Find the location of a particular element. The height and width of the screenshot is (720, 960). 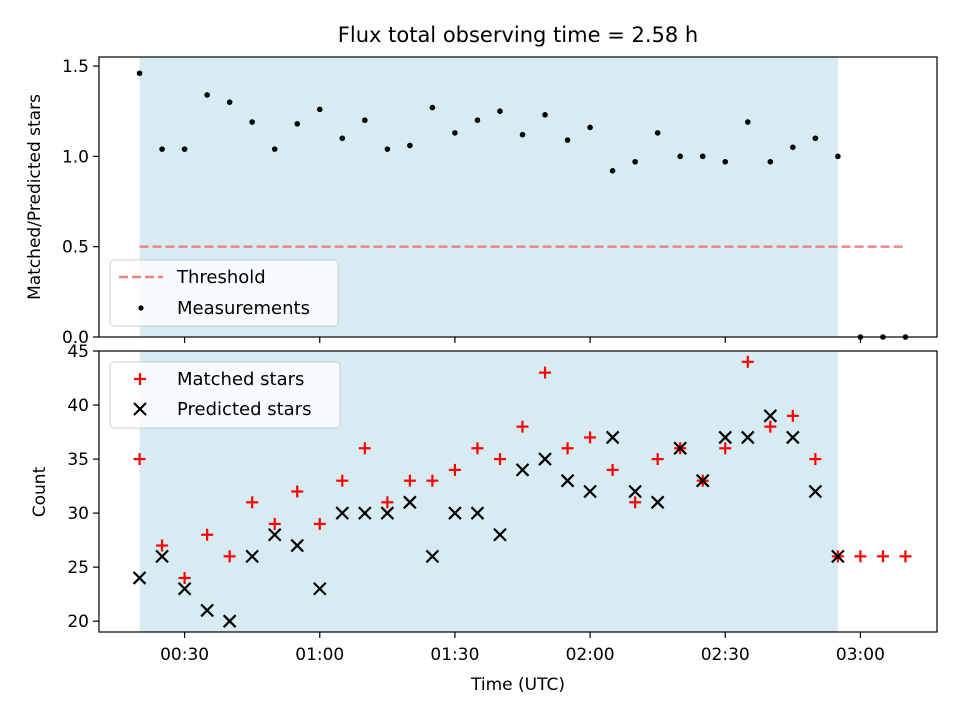

legend-matched-swatch is located at coordinates (140, 379).